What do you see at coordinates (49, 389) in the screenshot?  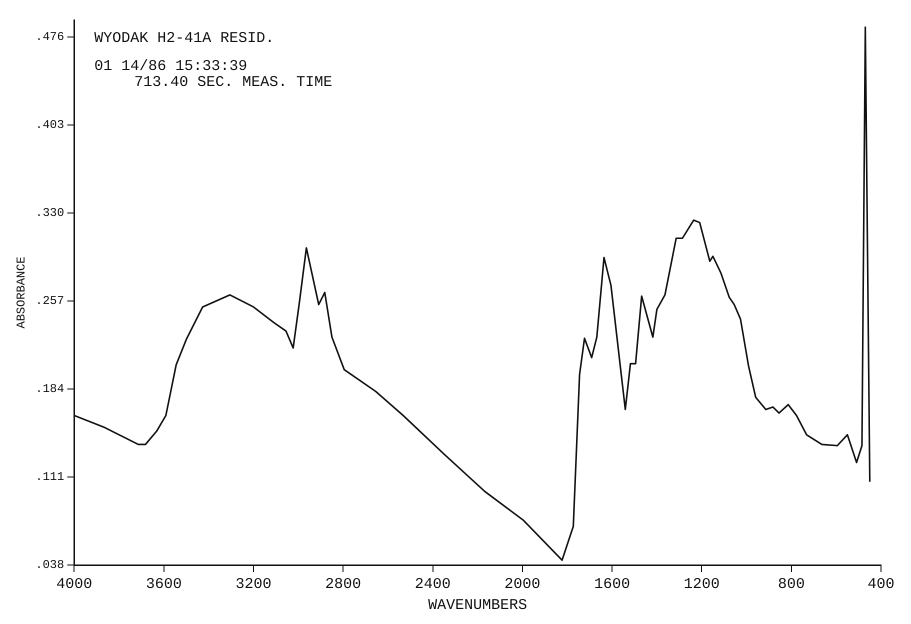 I see `y-tick-label: .184` at bounding box center [49, 389].